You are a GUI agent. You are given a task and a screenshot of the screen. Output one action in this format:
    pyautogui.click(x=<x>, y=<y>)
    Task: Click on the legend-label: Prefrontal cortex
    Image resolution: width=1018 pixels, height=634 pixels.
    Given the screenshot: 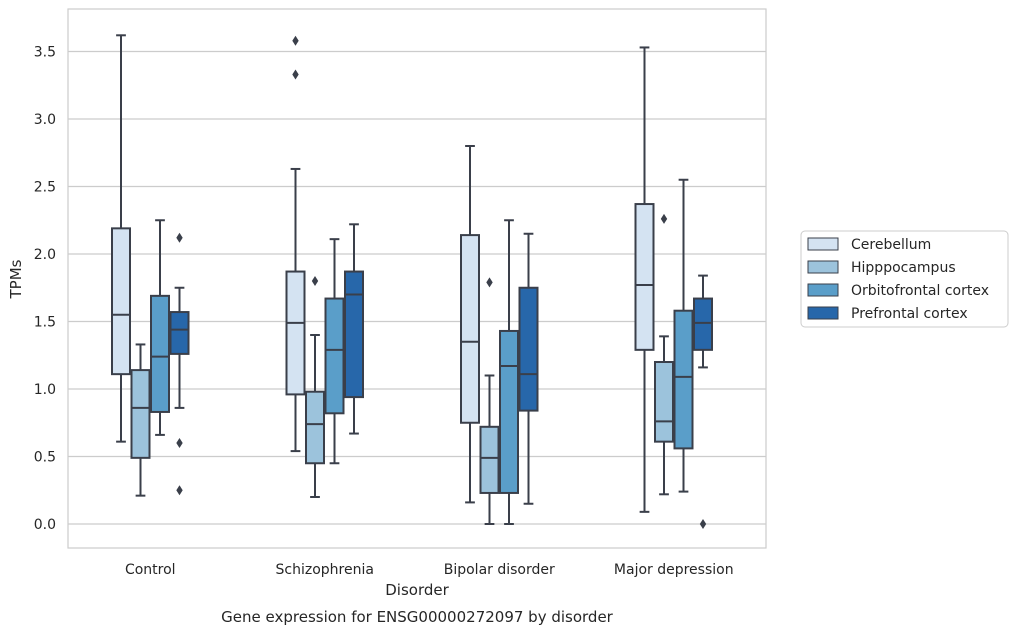 What is the action you would take?
    pyautogui.click(x=909, y=314)
    